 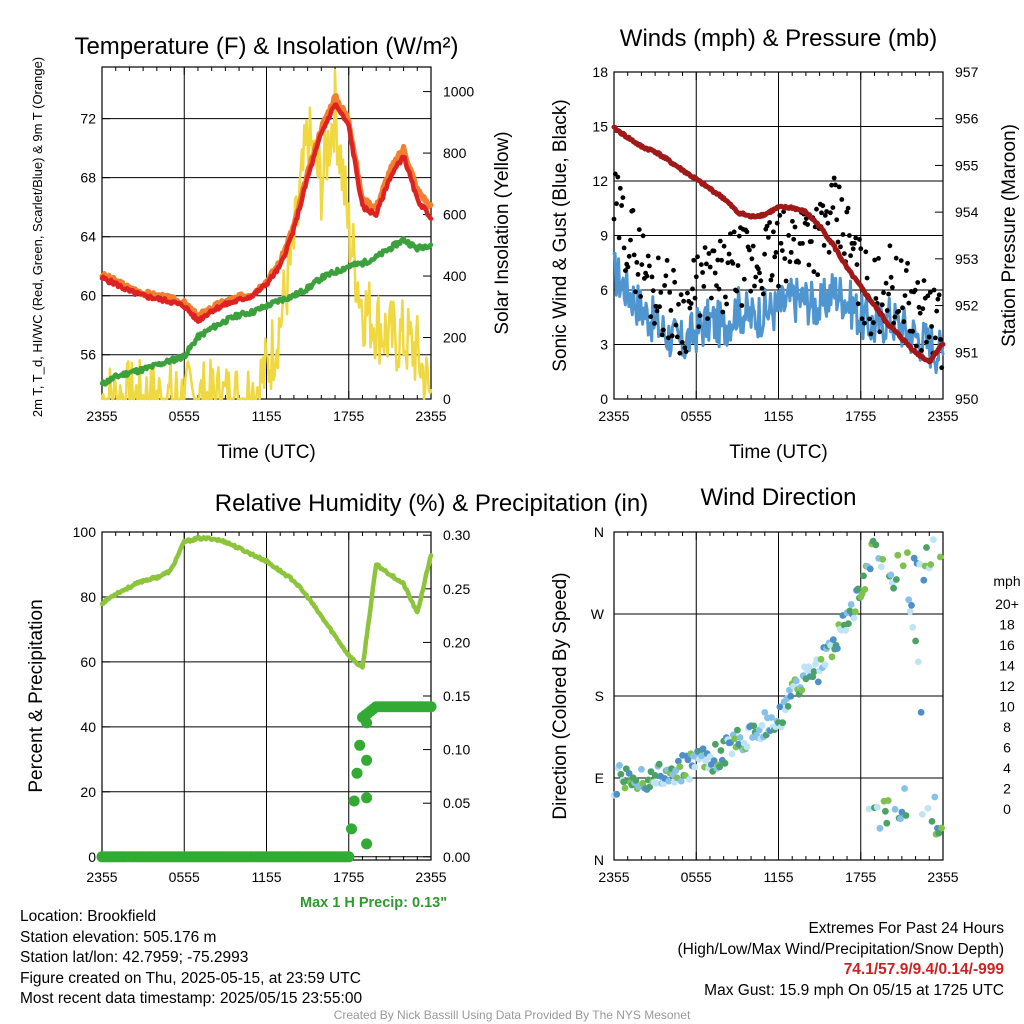 I want to click on y-tick-label: E, so click(x=599, y=778).